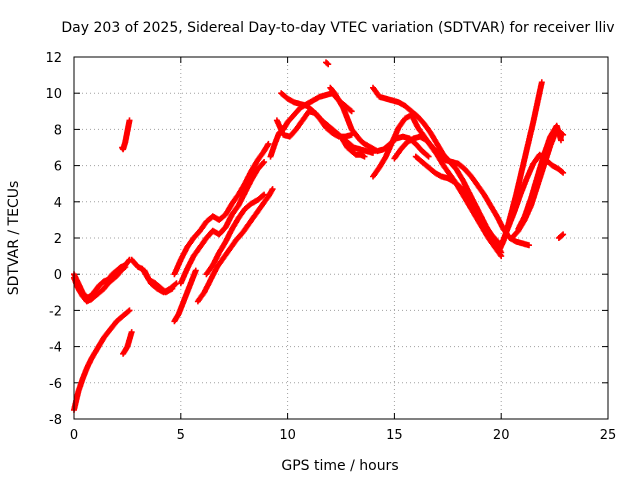  What do you see at coordinates (74, 435) in the screenshot?
I see `x-tick-label: 0` at bounding box center [74, 435].